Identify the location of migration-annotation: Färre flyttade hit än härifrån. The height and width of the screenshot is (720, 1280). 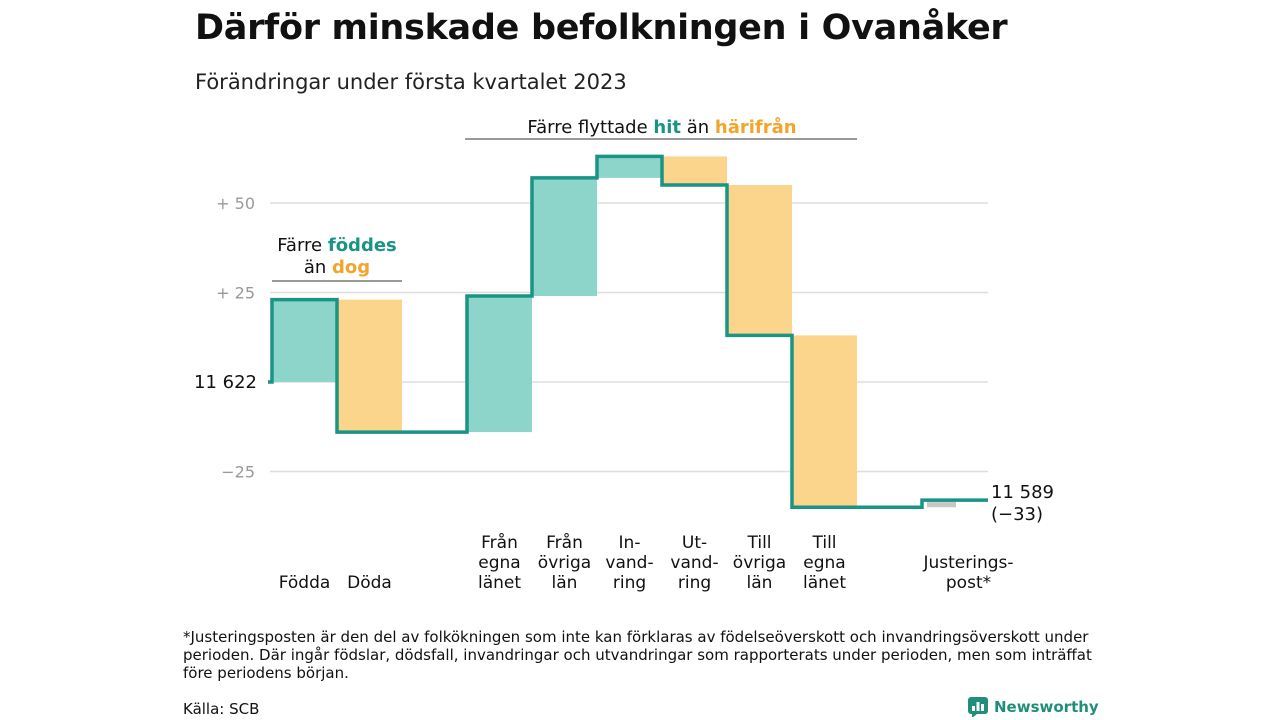
(661, 127).